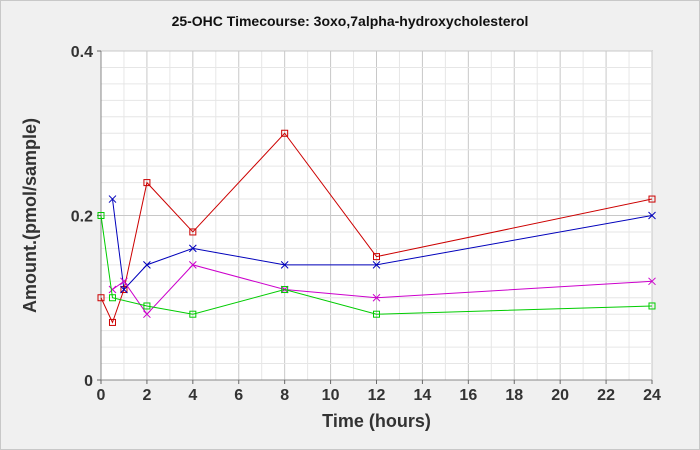 The width and height of the screenshot is (700, 450). Describe the element at coordinates (377, 395) in the screenshot. I see `x-tick-label: 12` at that location.